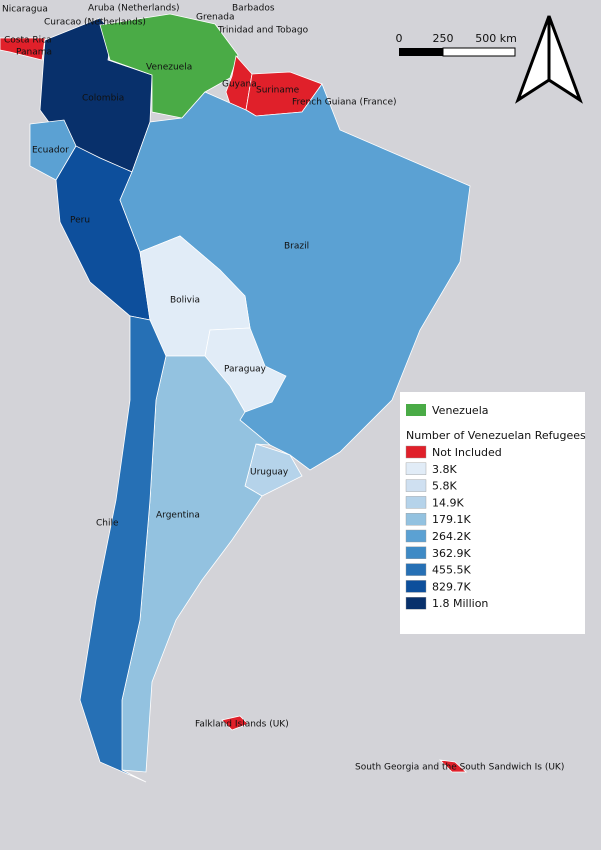  Describe the element at coordinates (565, 59) in the screenshot. I see `north-arrow-right` at that location.